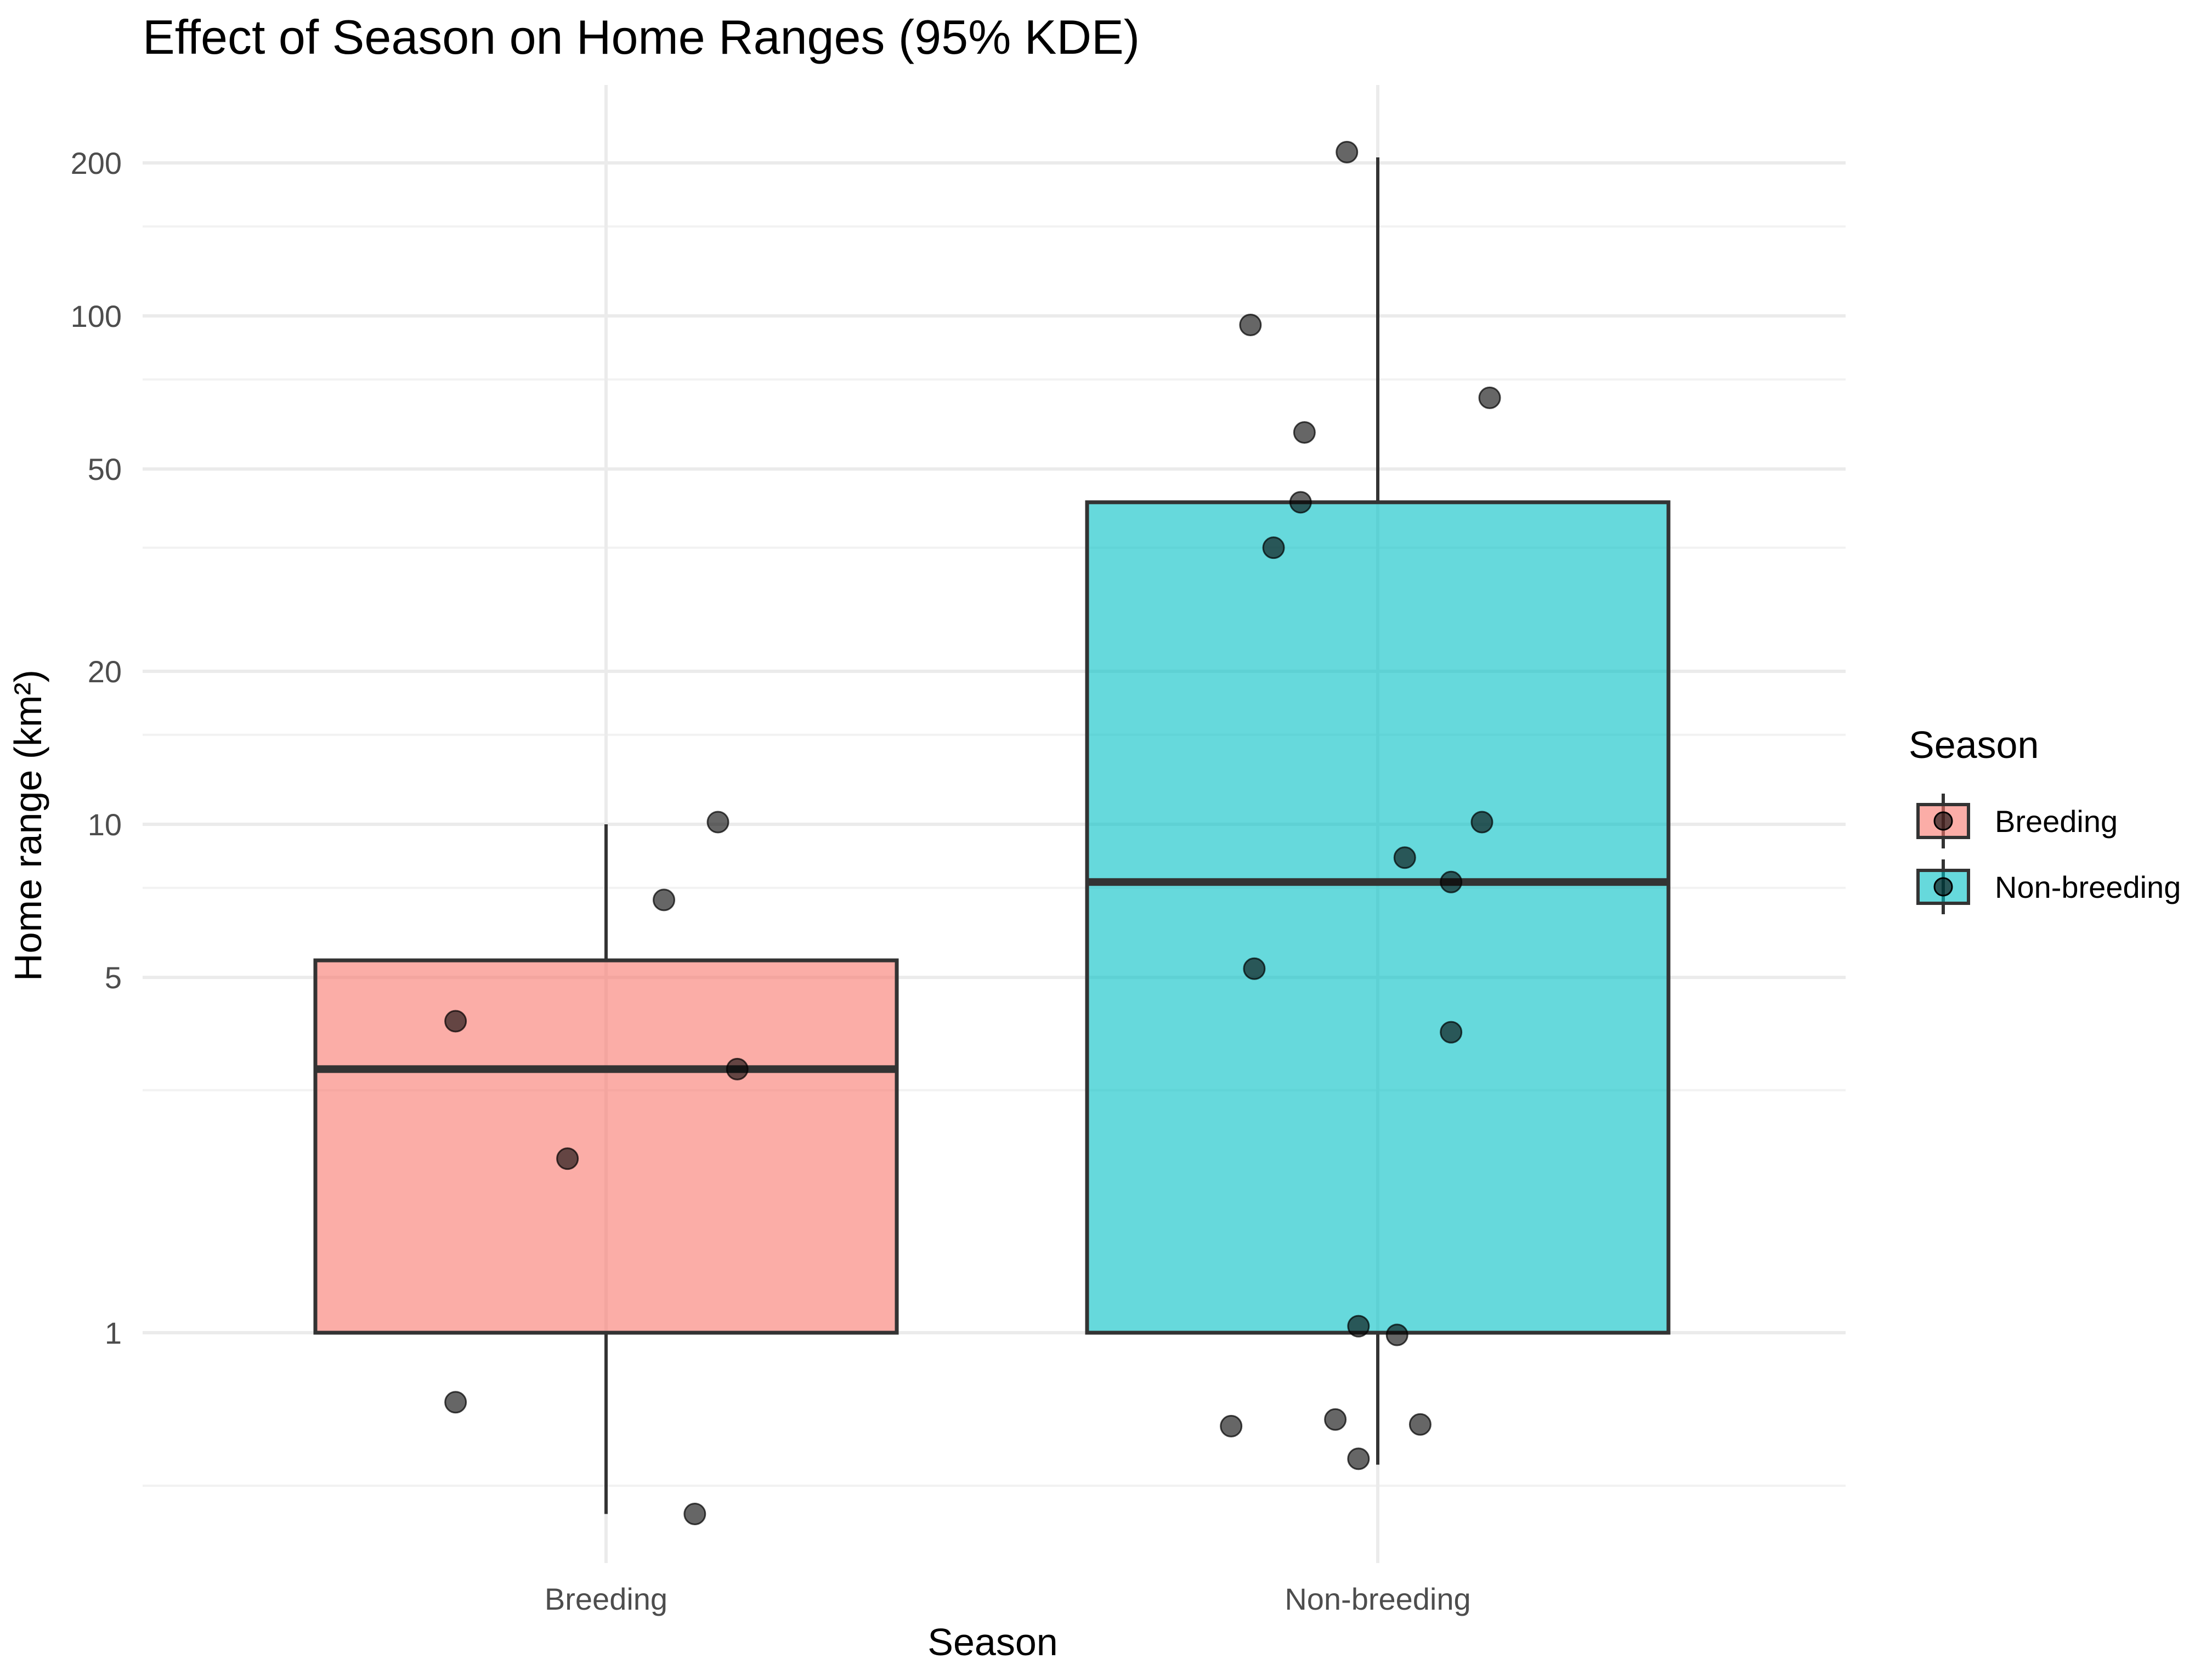  Describe the element at coordinates (606, 1599) in the screenshot. I see `x-tick-label: Breeding` at that location.